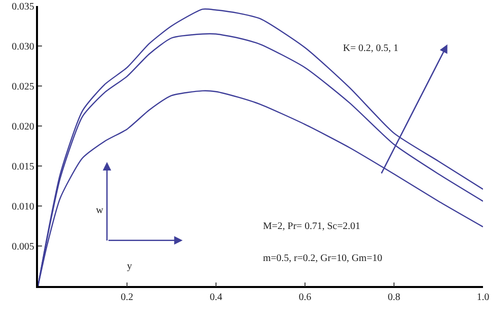  What do you see at coordinates (129, 266) in the screenshot?
I see `x-axis-title: y` at bounding box center [129, 266].